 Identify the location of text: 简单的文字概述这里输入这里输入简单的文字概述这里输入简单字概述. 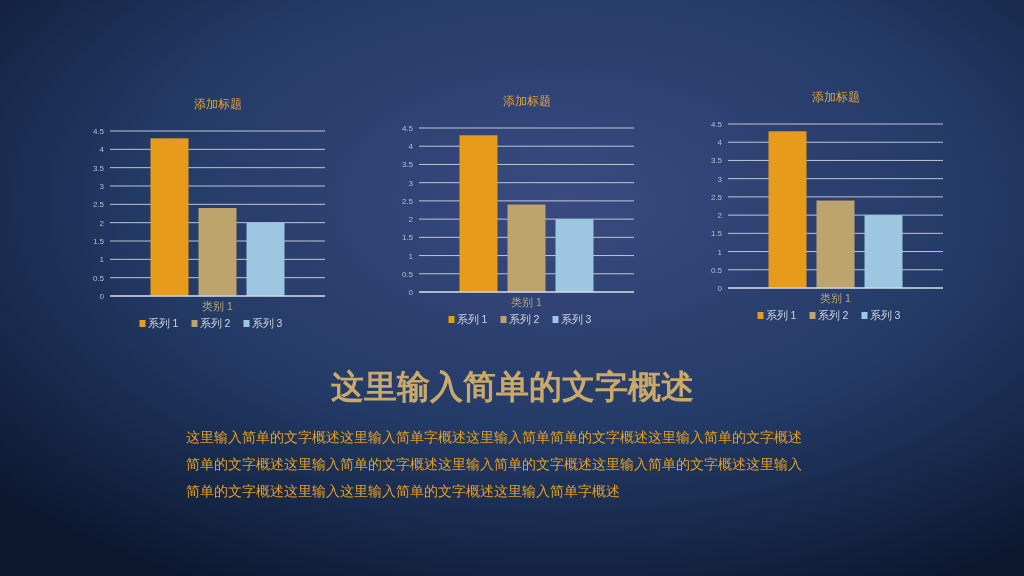
(403, 491).